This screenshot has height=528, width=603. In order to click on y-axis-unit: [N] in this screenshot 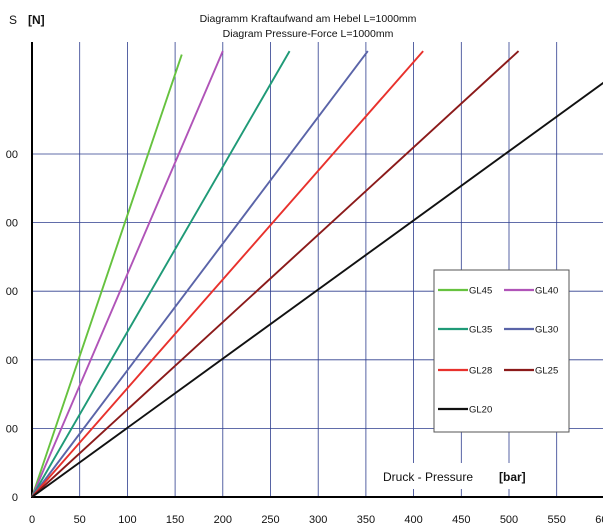, I will do `click(36, 20)`.